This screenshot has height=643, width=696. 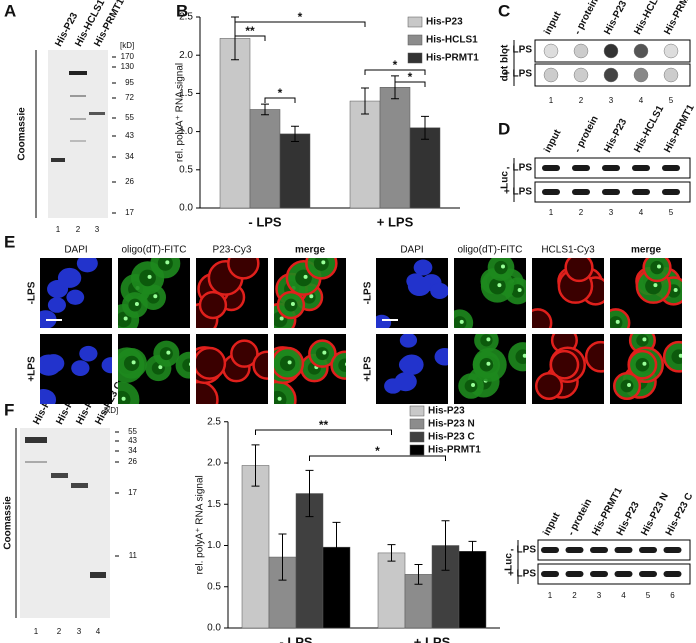 I want to click on significance-label: **, so click(x=250, y=31).